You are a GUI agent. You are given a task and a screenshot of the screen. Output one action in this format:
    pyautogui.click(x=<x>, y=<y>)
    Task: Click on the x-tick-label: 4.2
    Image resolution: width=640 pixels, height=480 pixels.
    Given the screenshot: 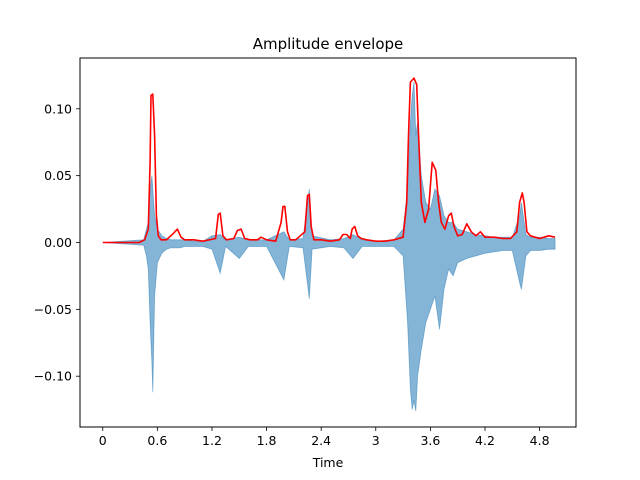 What is the action you would take?
    pyautogui.click(x=485, y=440)
    